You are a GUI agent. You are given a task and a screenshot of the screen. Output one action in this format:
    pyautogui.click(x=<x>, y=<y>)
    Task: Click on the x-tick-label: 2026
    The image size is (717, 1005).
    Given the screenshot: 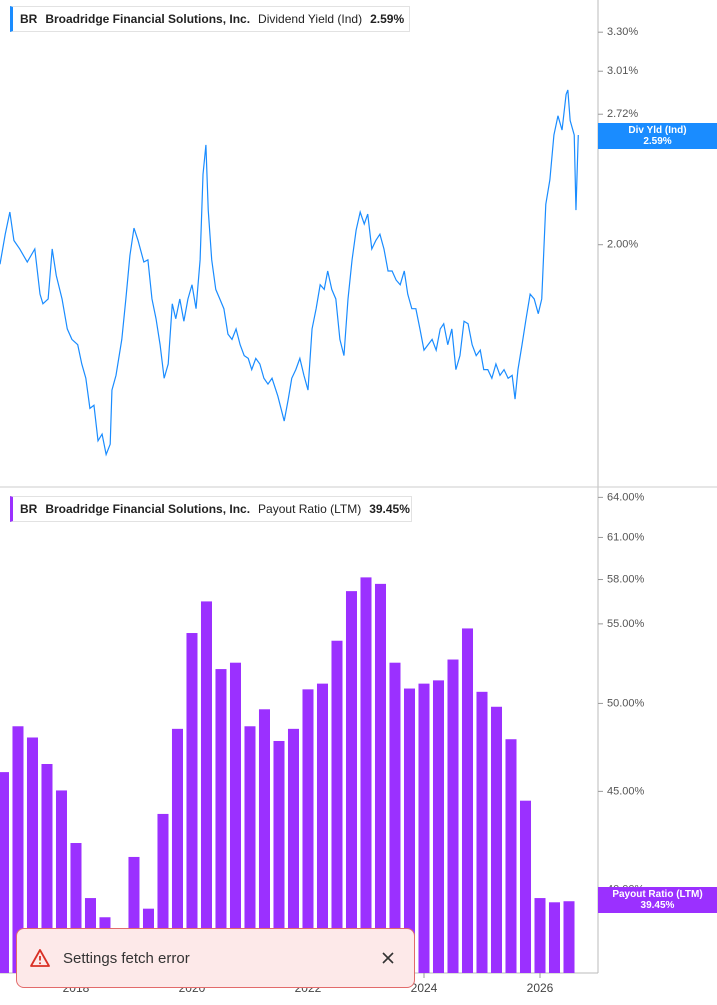 What is the action you would take?
    pyautogui.click(x=540, y=988)
    